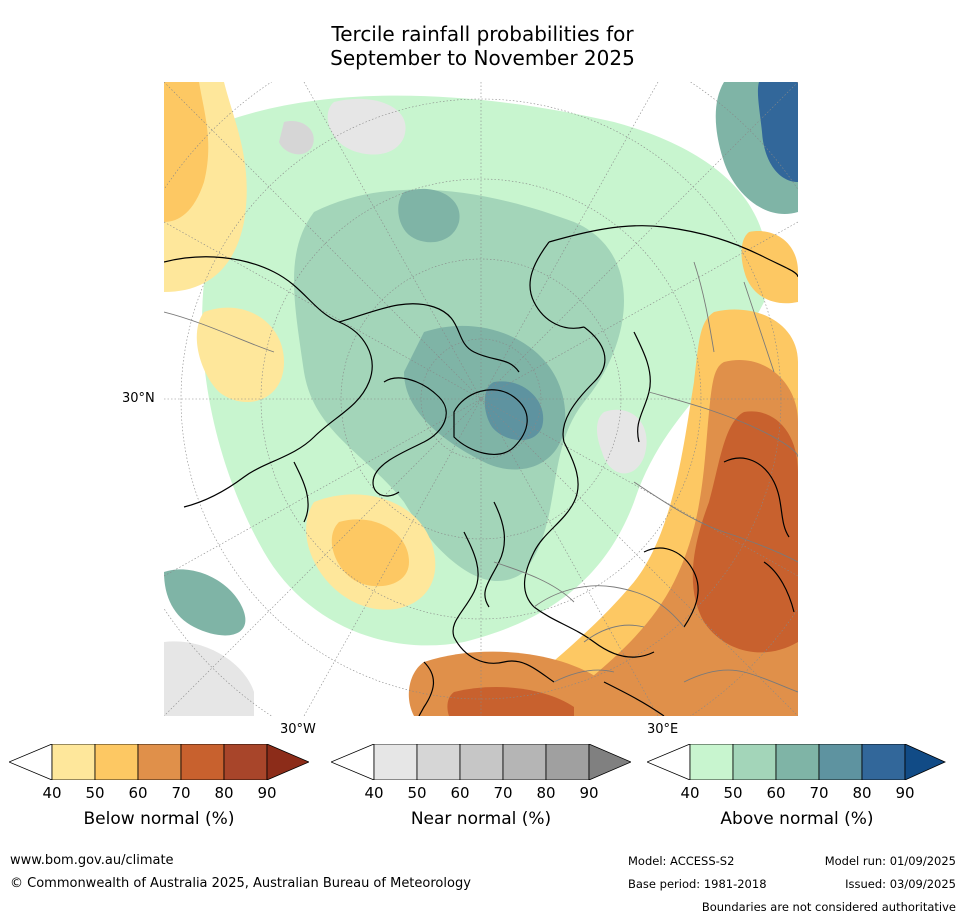  Describe the element at coordinates (681, 861) in the screenshot. I see `footer-model: Model: ACCESS-S2` at that location.